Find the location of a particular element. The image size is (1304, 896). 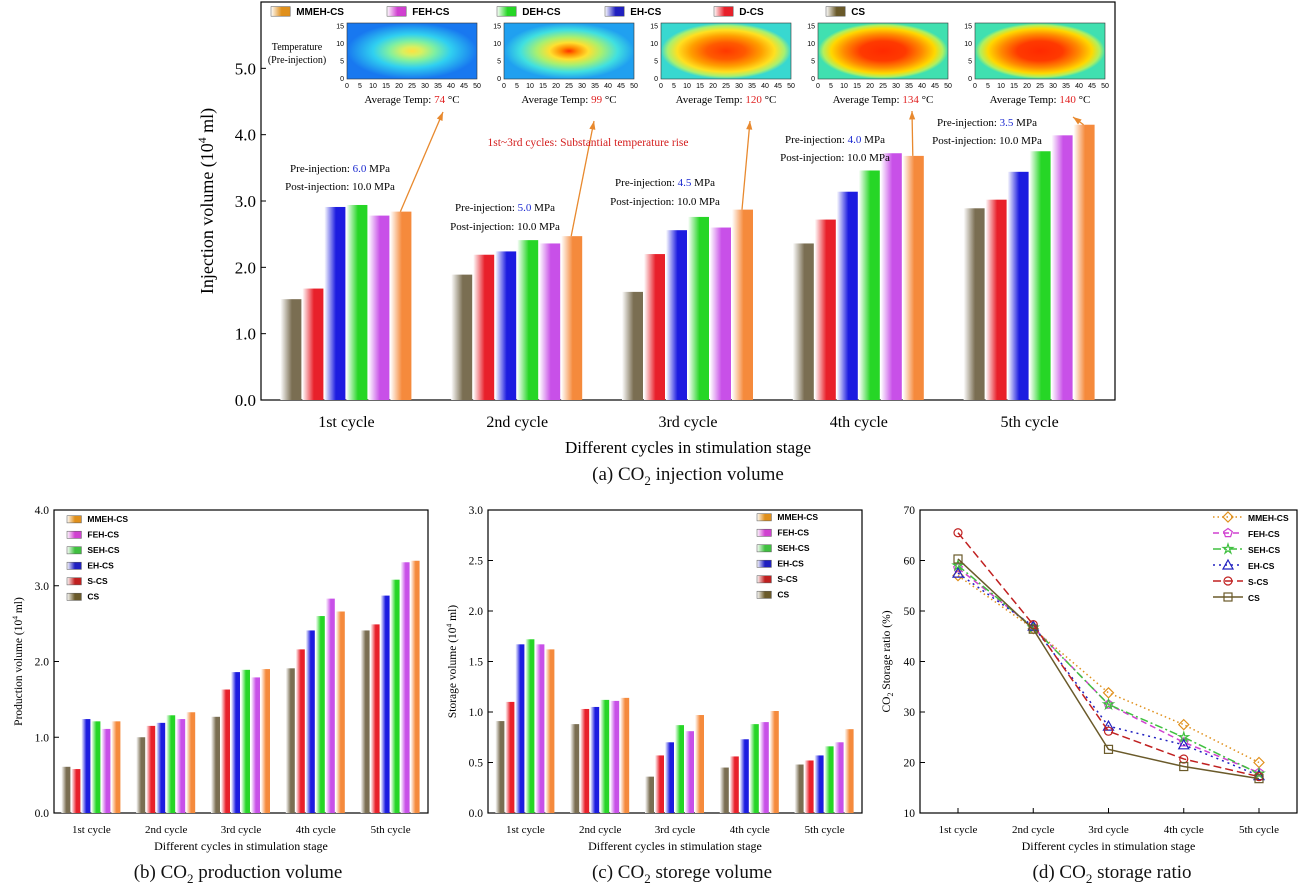

y-axis-label: Production volume (104 ml) is located at coordinates (17, 661).